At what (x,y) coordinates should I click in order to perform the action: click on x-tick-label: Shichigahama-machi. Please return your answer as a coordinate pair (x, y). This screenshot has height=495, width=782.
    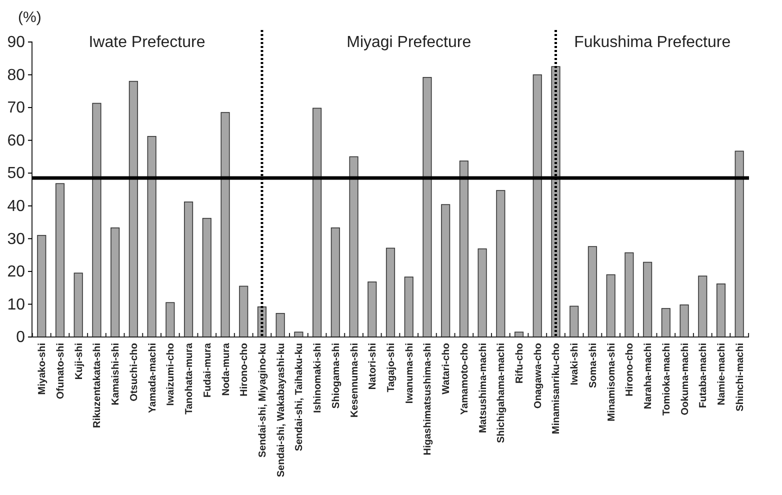
    Looking at the image, I should click on (502, 393).